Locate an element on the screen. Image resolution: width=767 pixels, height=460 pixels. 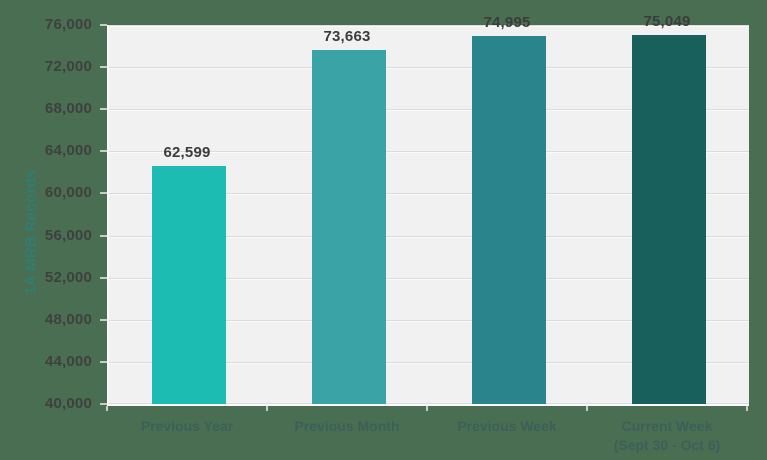
bar-value-label: 62,599 is located at coordinates (187, 153).